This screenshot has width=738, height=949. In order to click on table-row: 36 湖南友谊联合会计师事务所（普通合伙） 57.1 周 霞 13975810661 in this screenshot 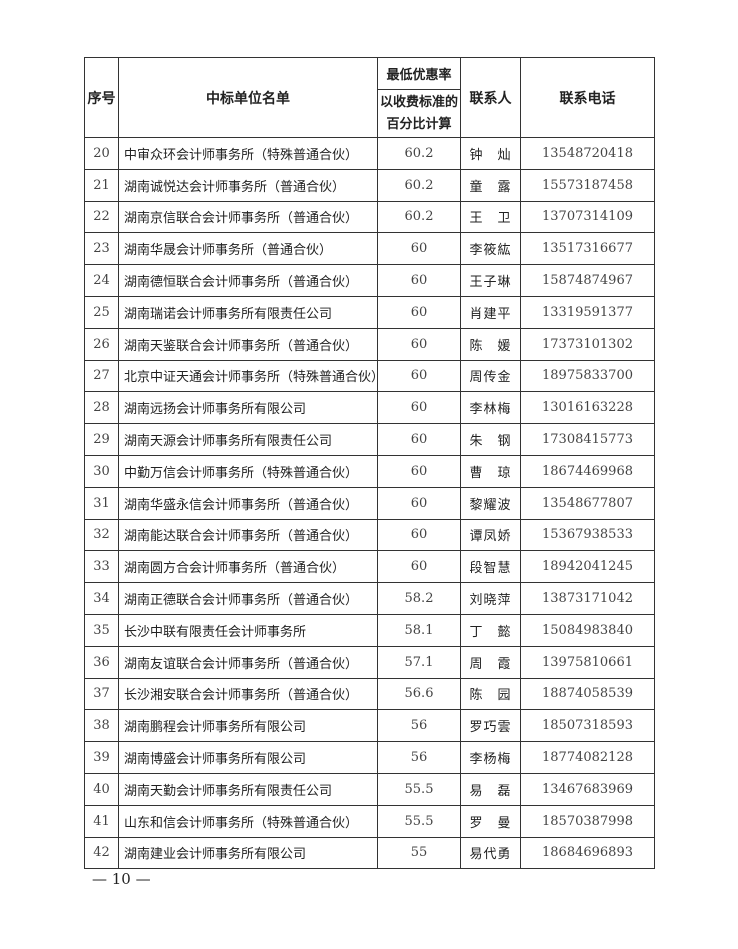, I will do `click(369, 662)`.